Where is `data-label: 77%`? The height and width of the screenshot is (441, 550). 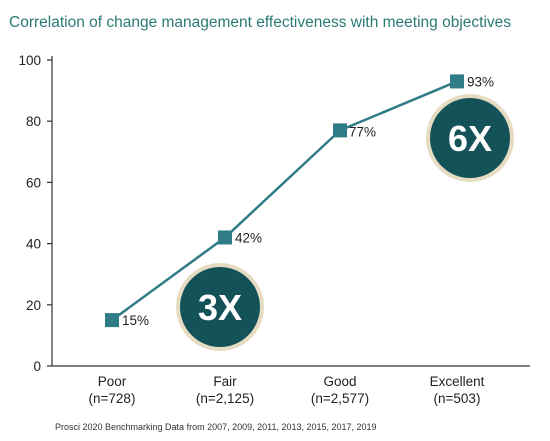
data-label: 77% is located at coordinates (362, 131).